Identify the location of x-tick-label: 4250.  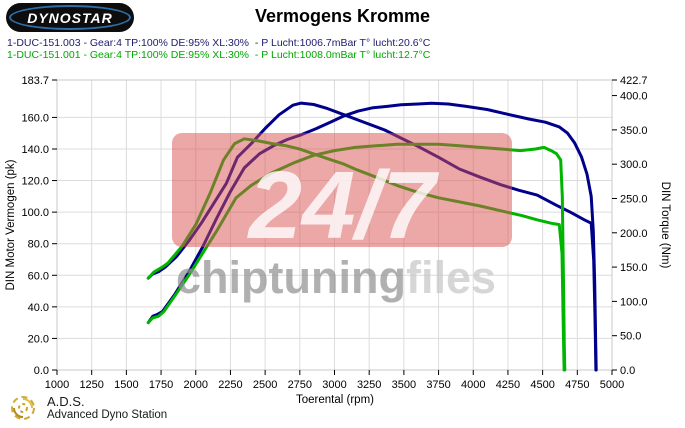
(508, 385).